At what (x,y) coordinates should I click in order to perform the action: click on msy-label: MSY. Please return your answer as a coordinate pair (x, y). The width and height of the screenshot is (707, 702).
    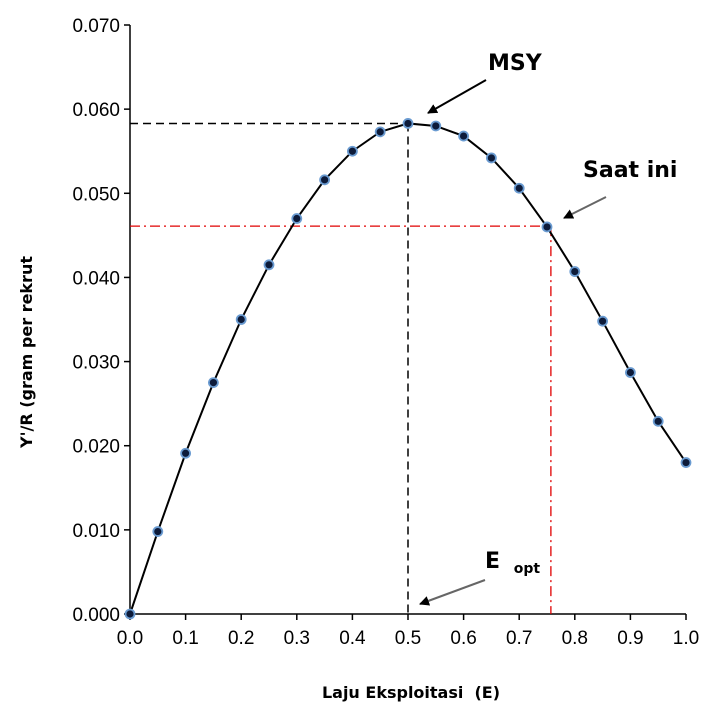
    Looking at the image, I should click on (515, 63).